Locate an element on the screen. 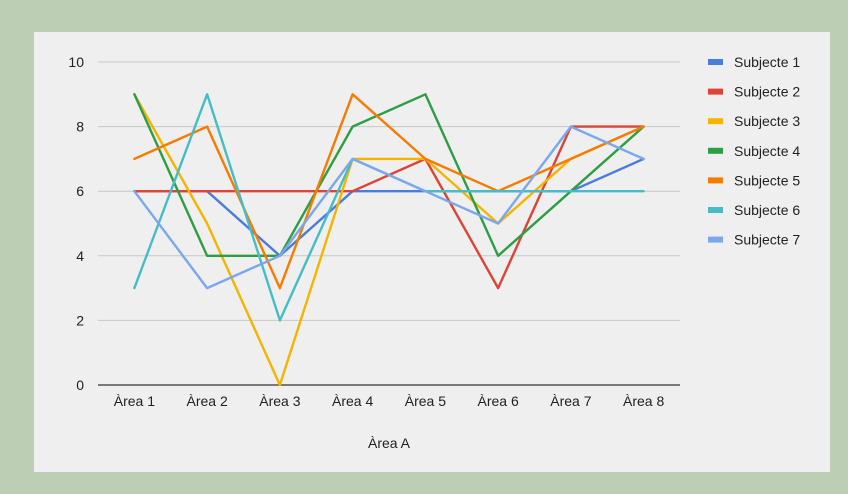  legend-item: Subjecte 2 is located at coordinates (754, 92).